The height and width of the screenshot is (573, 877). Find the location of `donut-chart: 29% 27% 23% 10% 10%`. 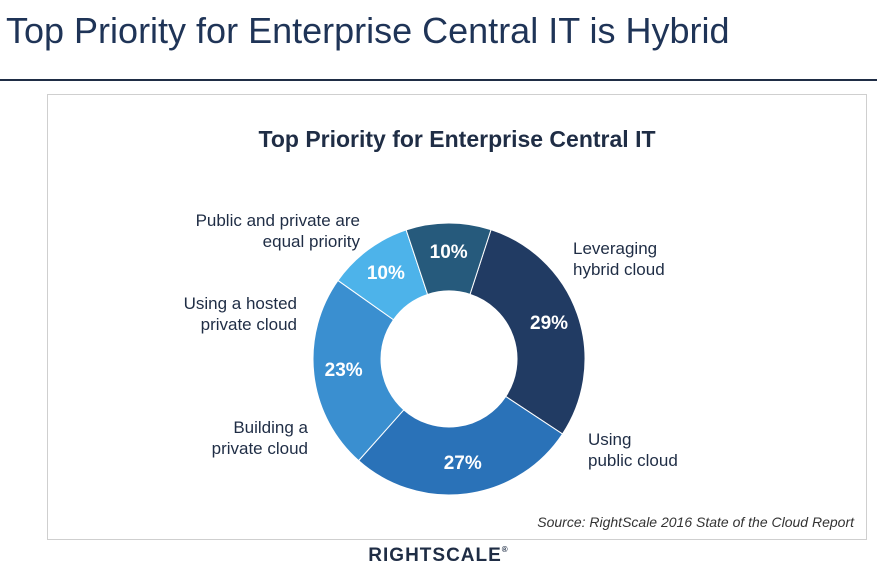

donut-chart: 29% 27% 23% 10% 10% is located at coordinates (449, 359).